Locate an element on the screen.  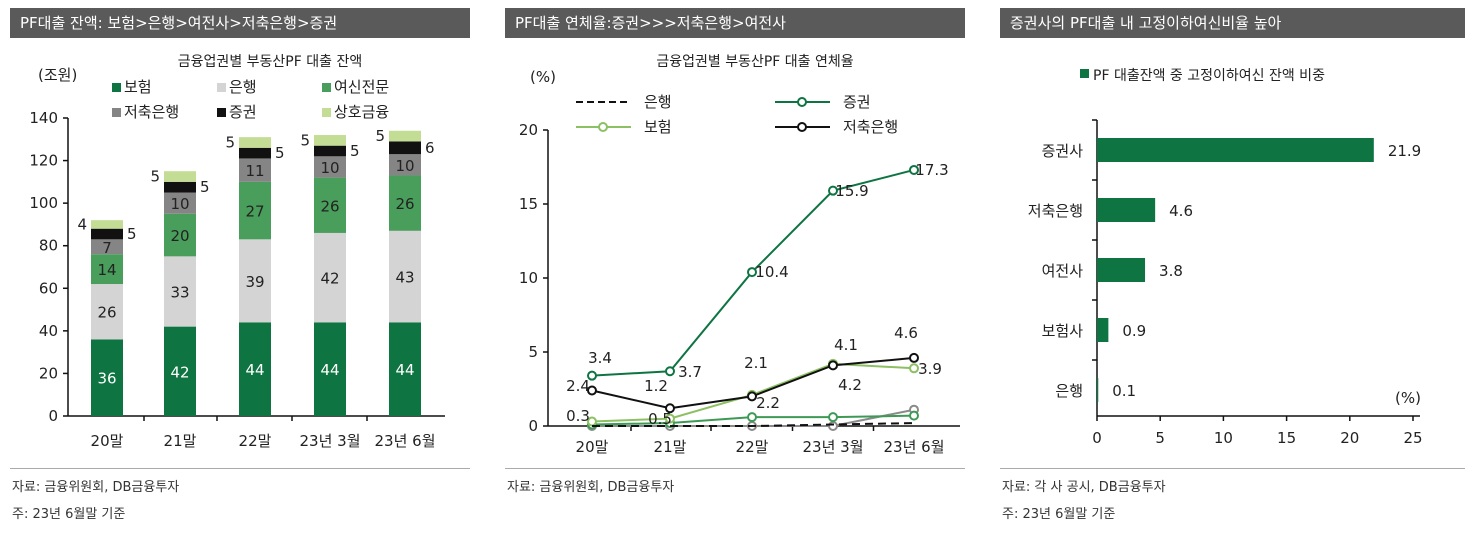
data-label: 15.9 is located at coordinates (851, 191).